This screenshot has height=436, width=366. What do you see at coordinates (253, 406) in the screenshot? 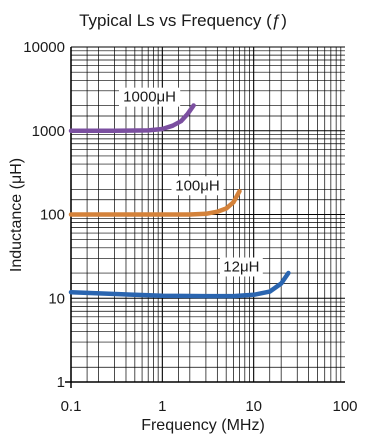
I see `x-tick-label: 10` at bounding box center [253, 406].